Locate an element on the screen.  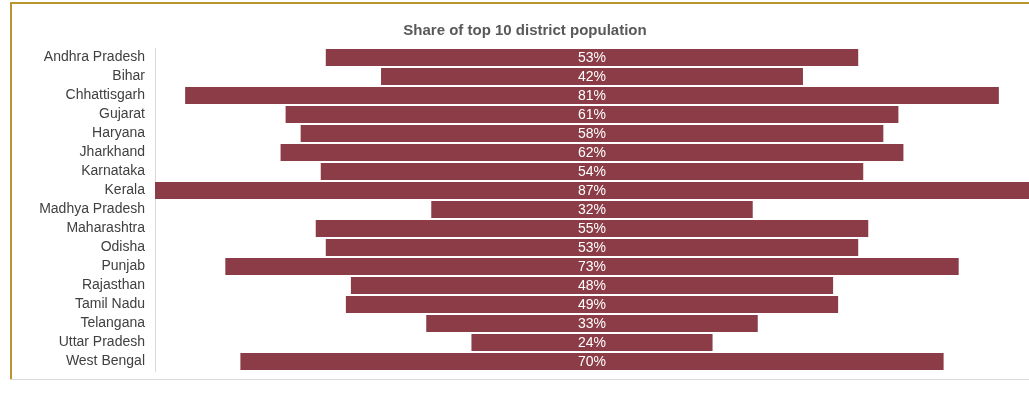
data-label: 87% is located at coordinates (592, 190).